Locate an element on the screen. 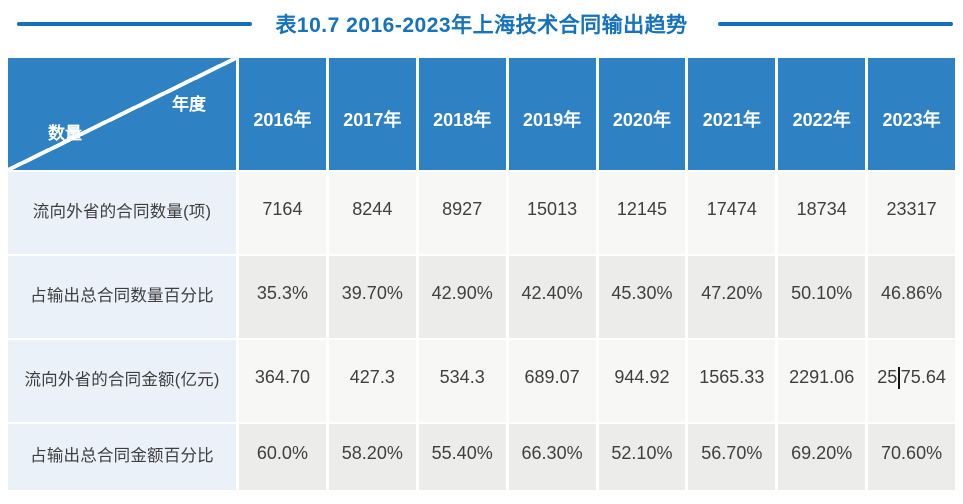 The image size is (963, 504). data-cell: 364.70 is located at coordinates (282, 381).